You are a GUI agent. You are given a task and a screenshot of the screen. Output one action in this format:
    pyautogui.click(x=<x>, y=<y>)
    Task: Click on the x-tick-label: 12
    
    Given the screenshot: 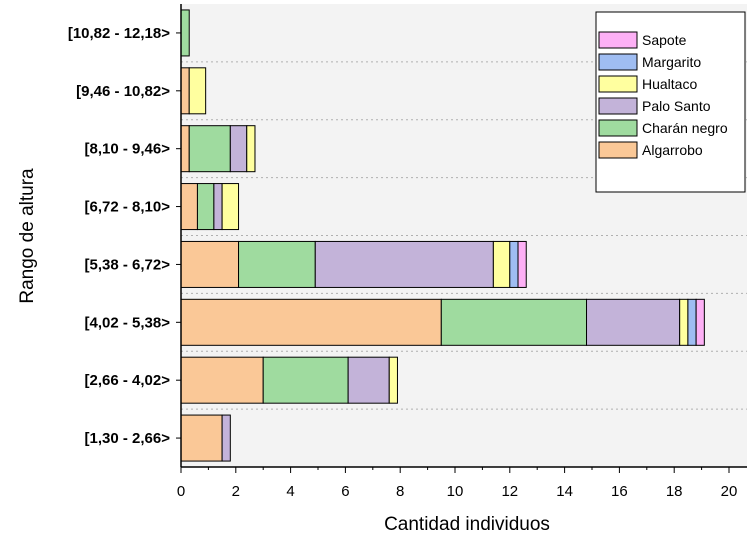 What is the action you would take?
    pyautogui.click(x=509, y=491)
    